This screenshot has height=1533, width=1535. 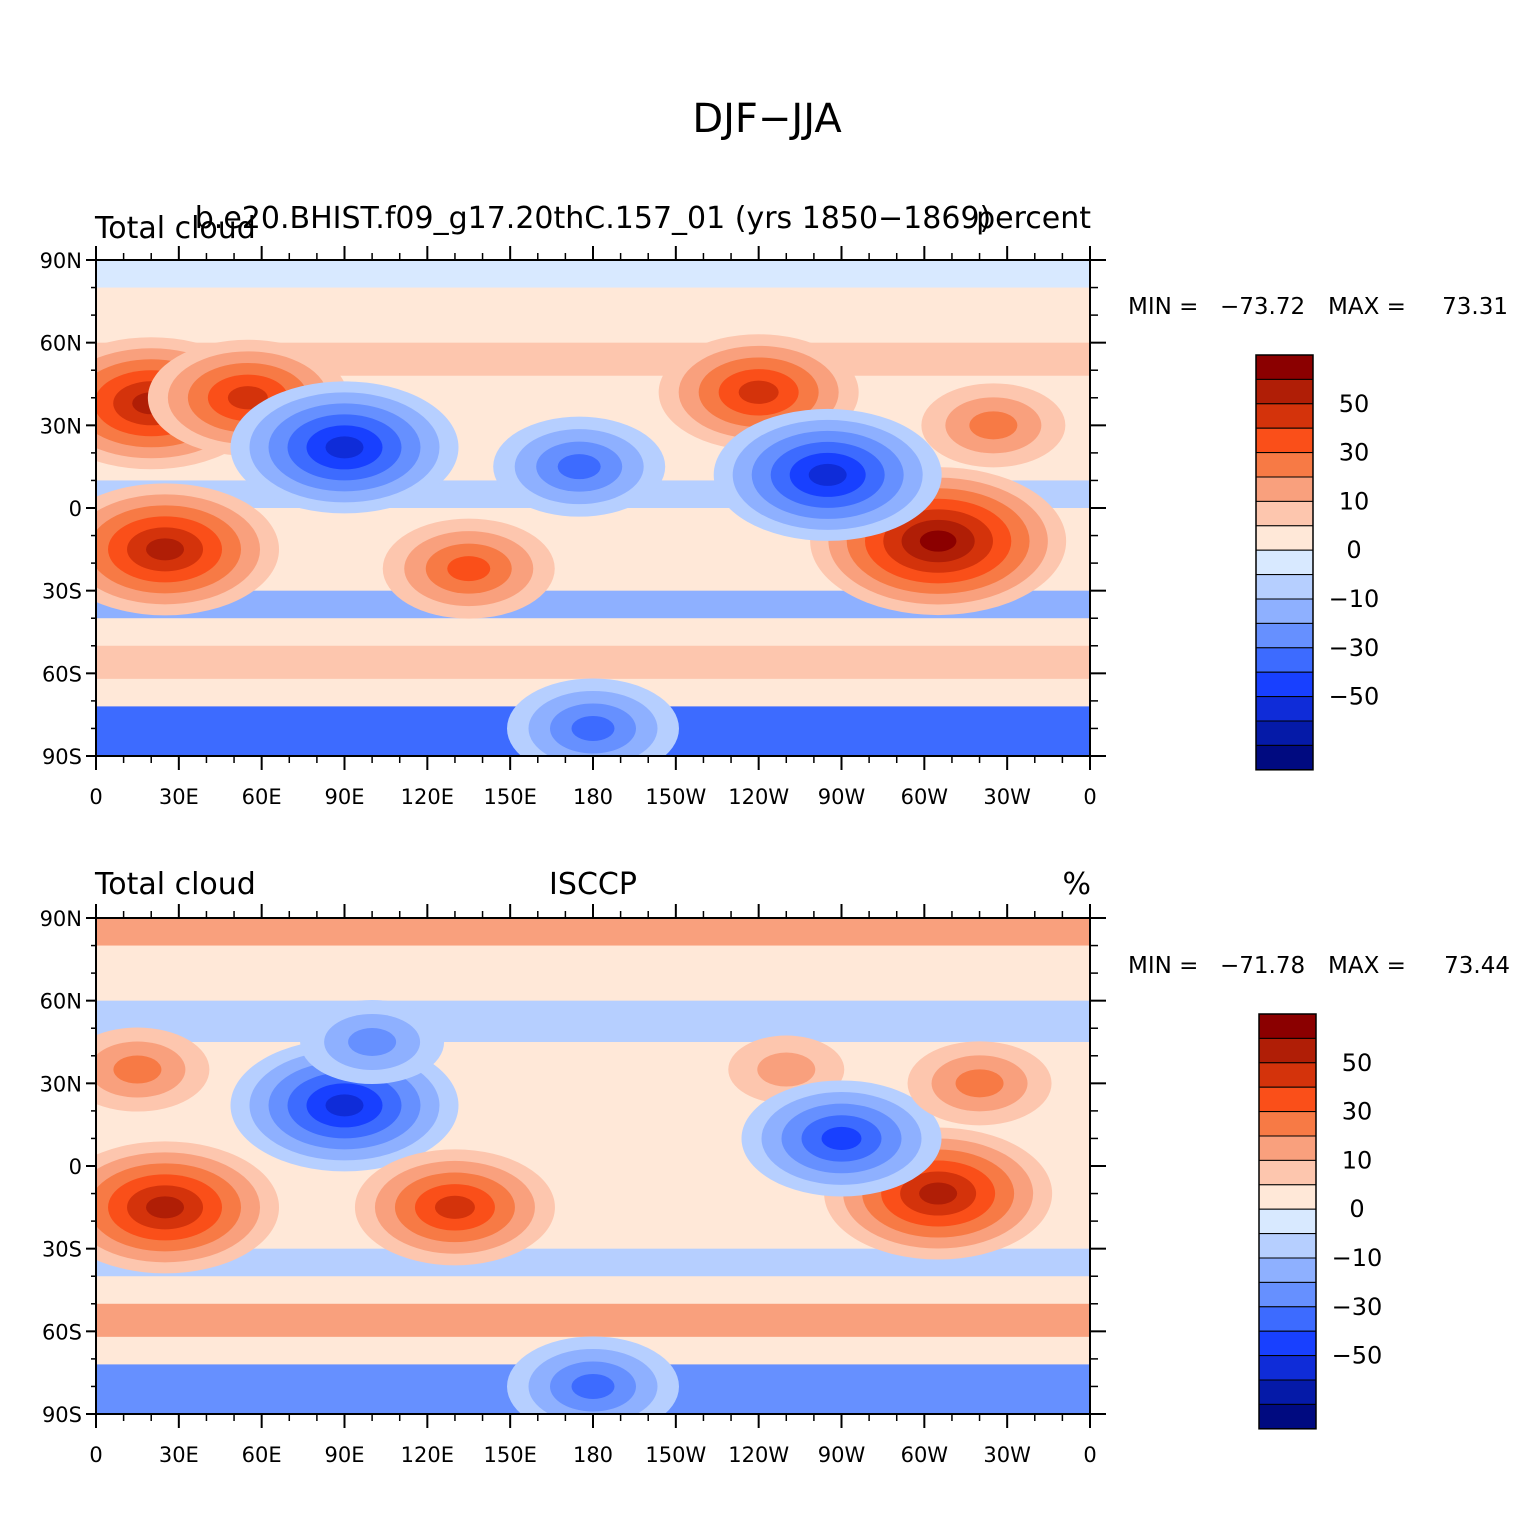 I want to click on panel-obs-source-label: ISCCP, so click(x=593, y=884).